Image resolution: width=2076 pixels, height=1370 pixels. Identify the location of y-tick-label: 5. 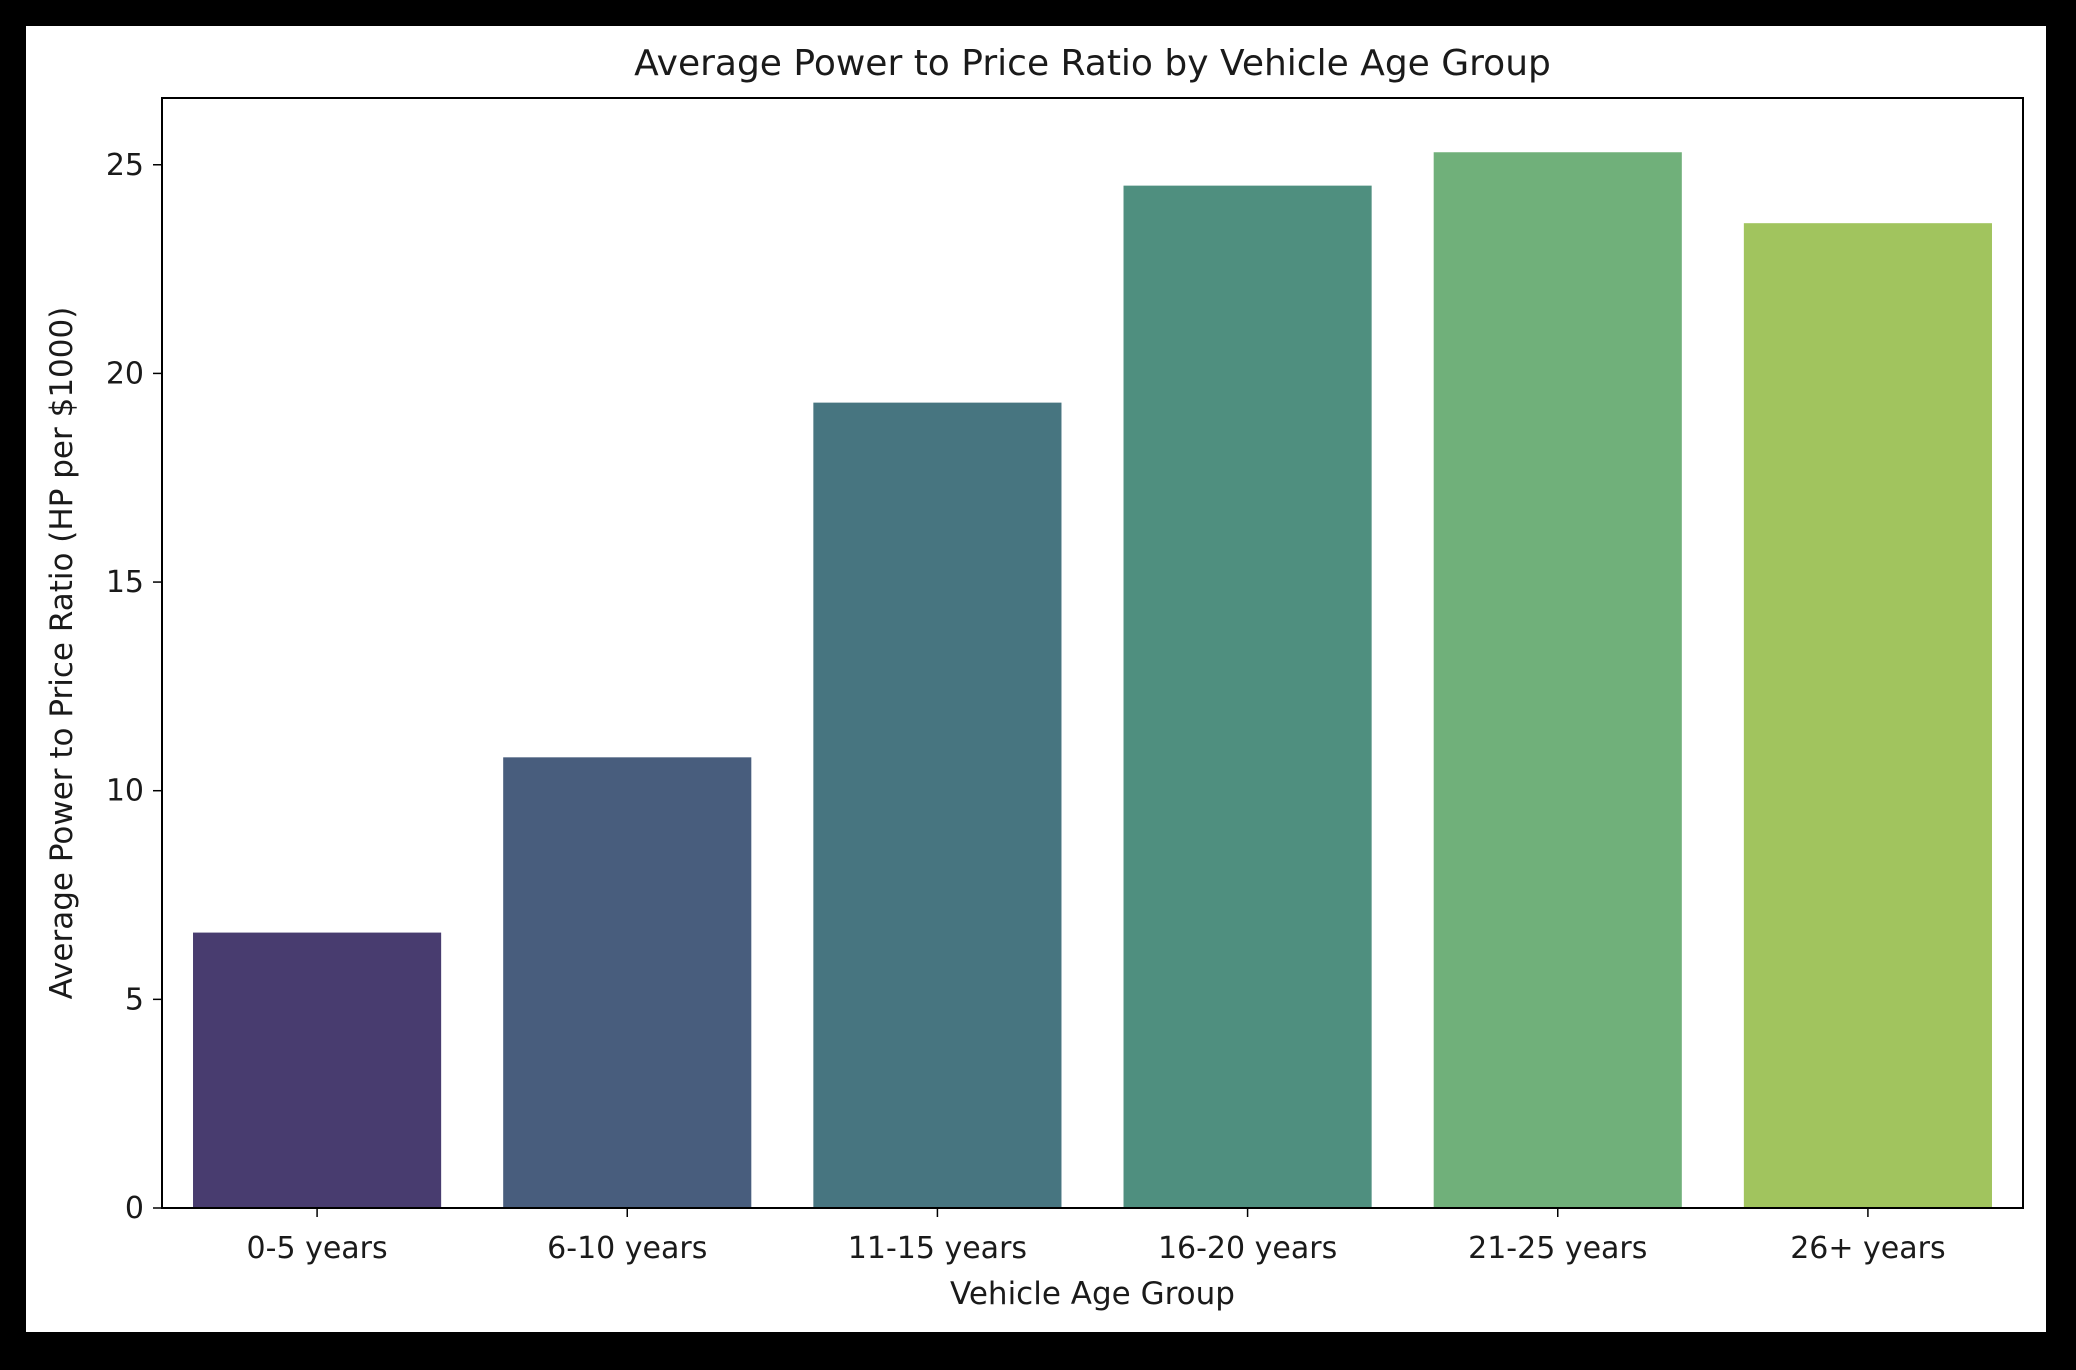
(134, 999).